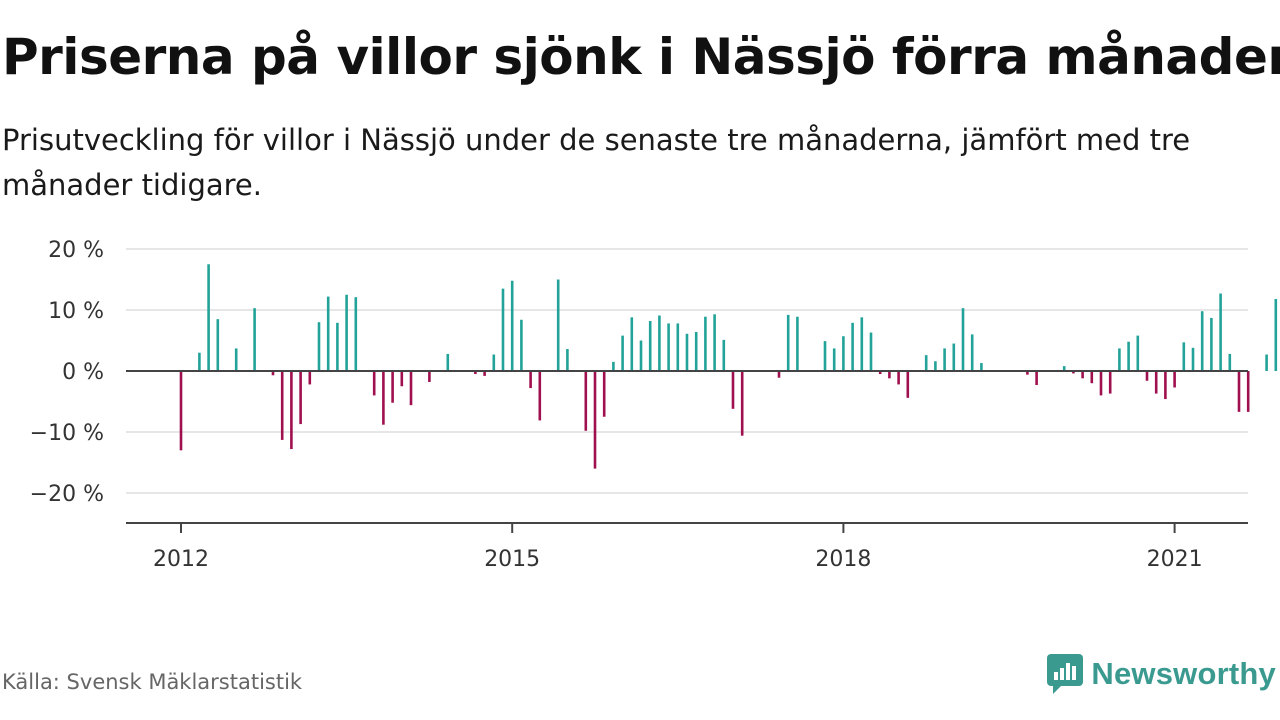  I want to click on brand-logo: Newsworthy, so click(1161, 674).